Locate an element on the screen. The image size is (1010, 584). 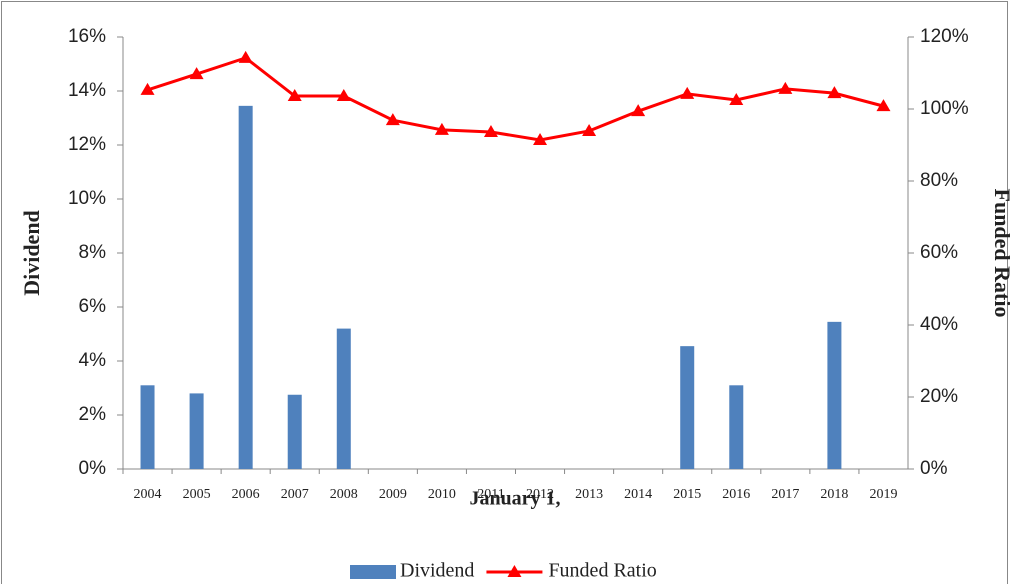
y-tick-label: 10% is located at coordinates (87, 198).